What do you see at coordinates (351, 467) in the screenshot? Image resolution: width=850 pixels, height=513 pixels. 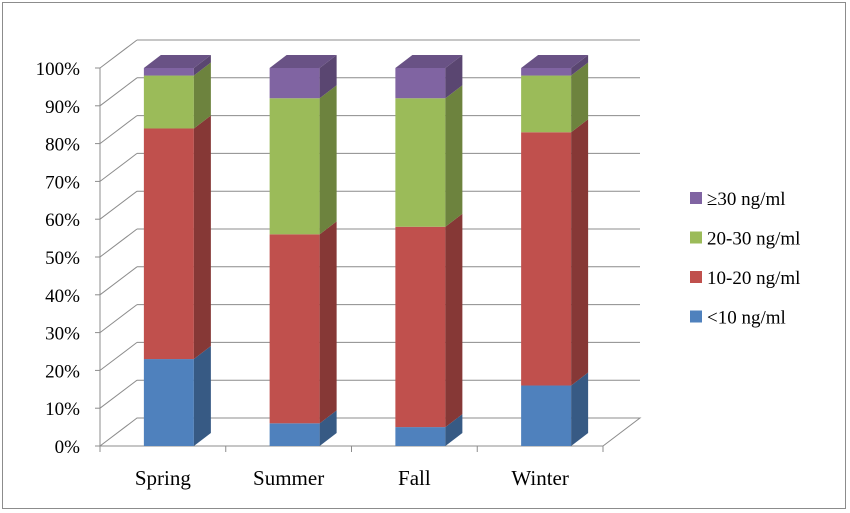 I see `x-axis: Spring Summer Fall Winter` at bounding box center [351, 467].